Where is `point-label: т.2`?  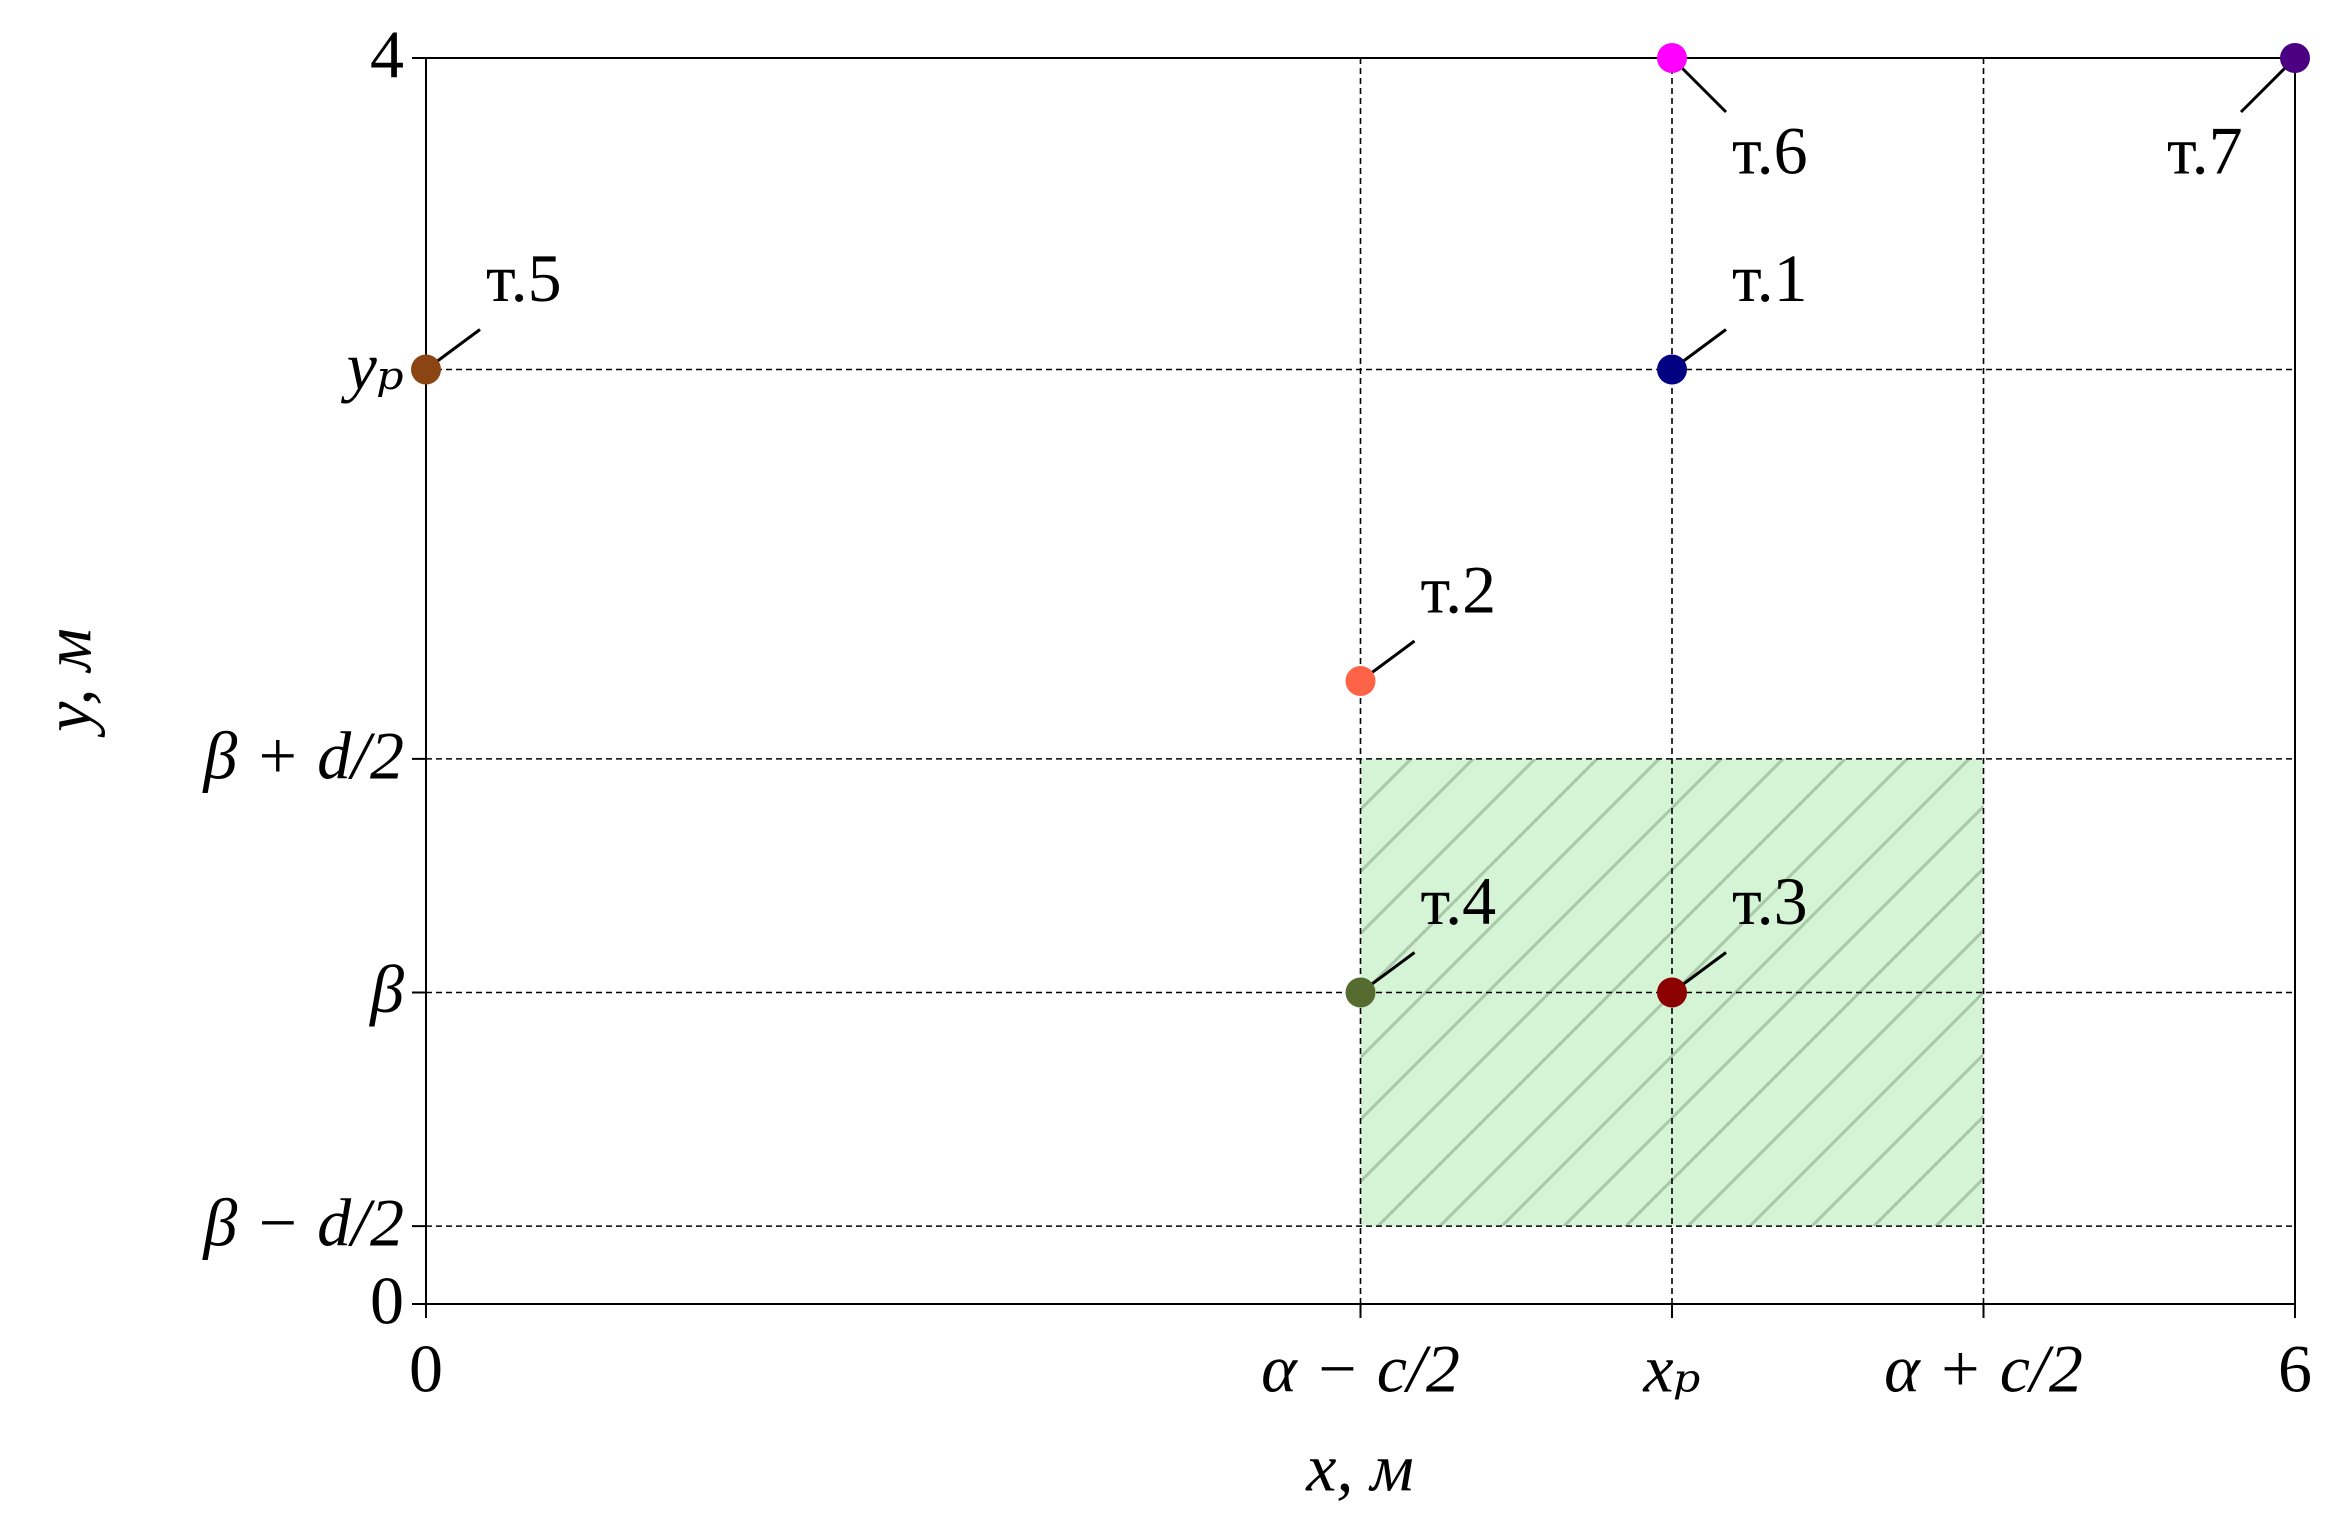 point-label: т.2 is located at coordinates (1459, 590).